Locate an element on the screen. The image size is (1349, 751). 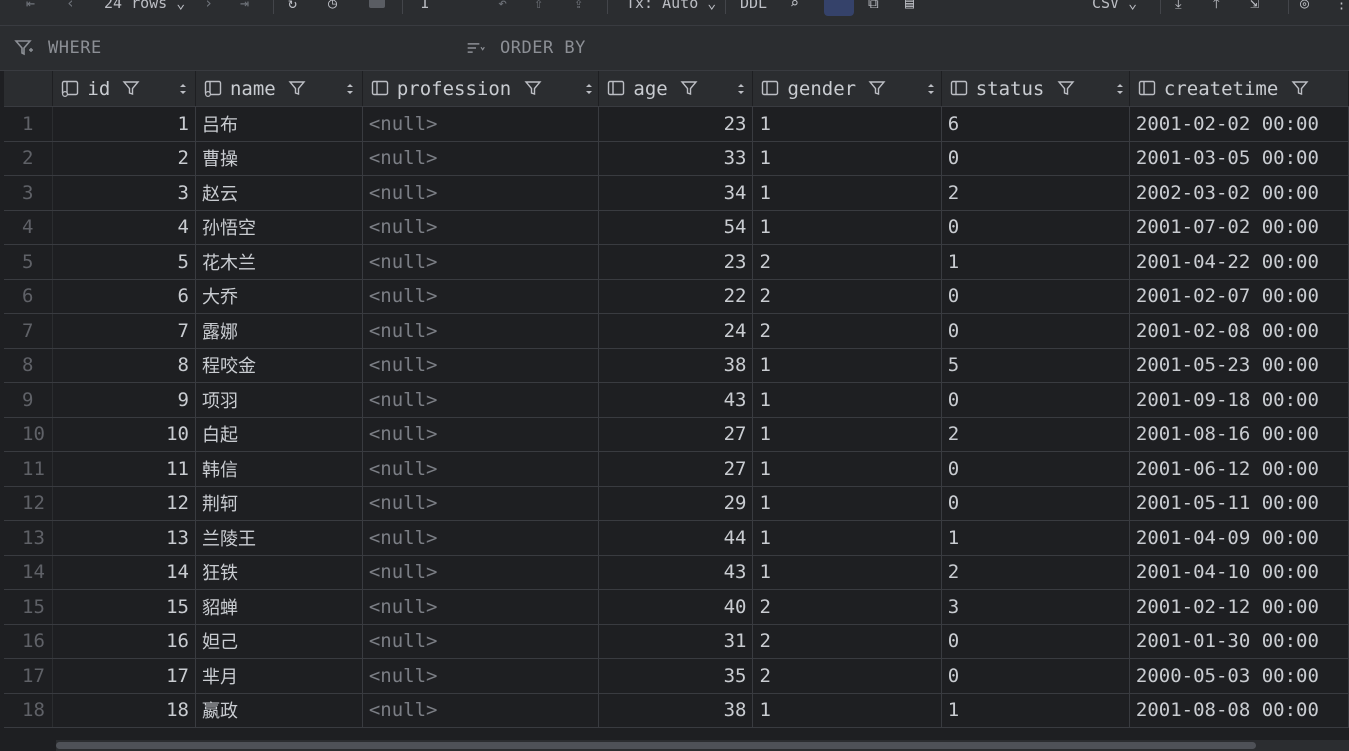
search-icon: ⌕ is located at coordinates (795, 6).